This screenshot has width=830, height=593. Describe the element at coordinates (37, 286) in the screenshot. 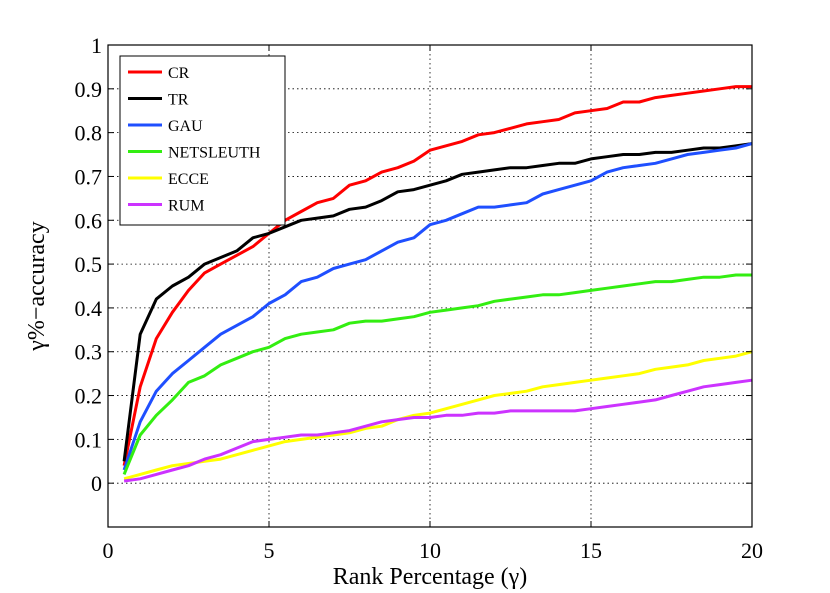

I see `y-axis-label: γ%−accuracy` at that location.